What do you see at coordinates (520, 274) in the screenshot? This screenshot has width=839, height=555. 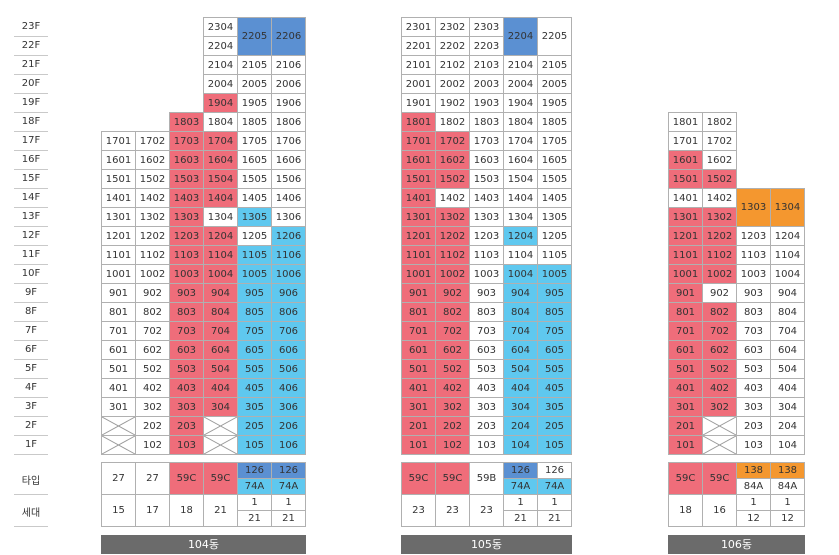 I see `unit-105동-1004: 1004` at bounding box center [520, 274].